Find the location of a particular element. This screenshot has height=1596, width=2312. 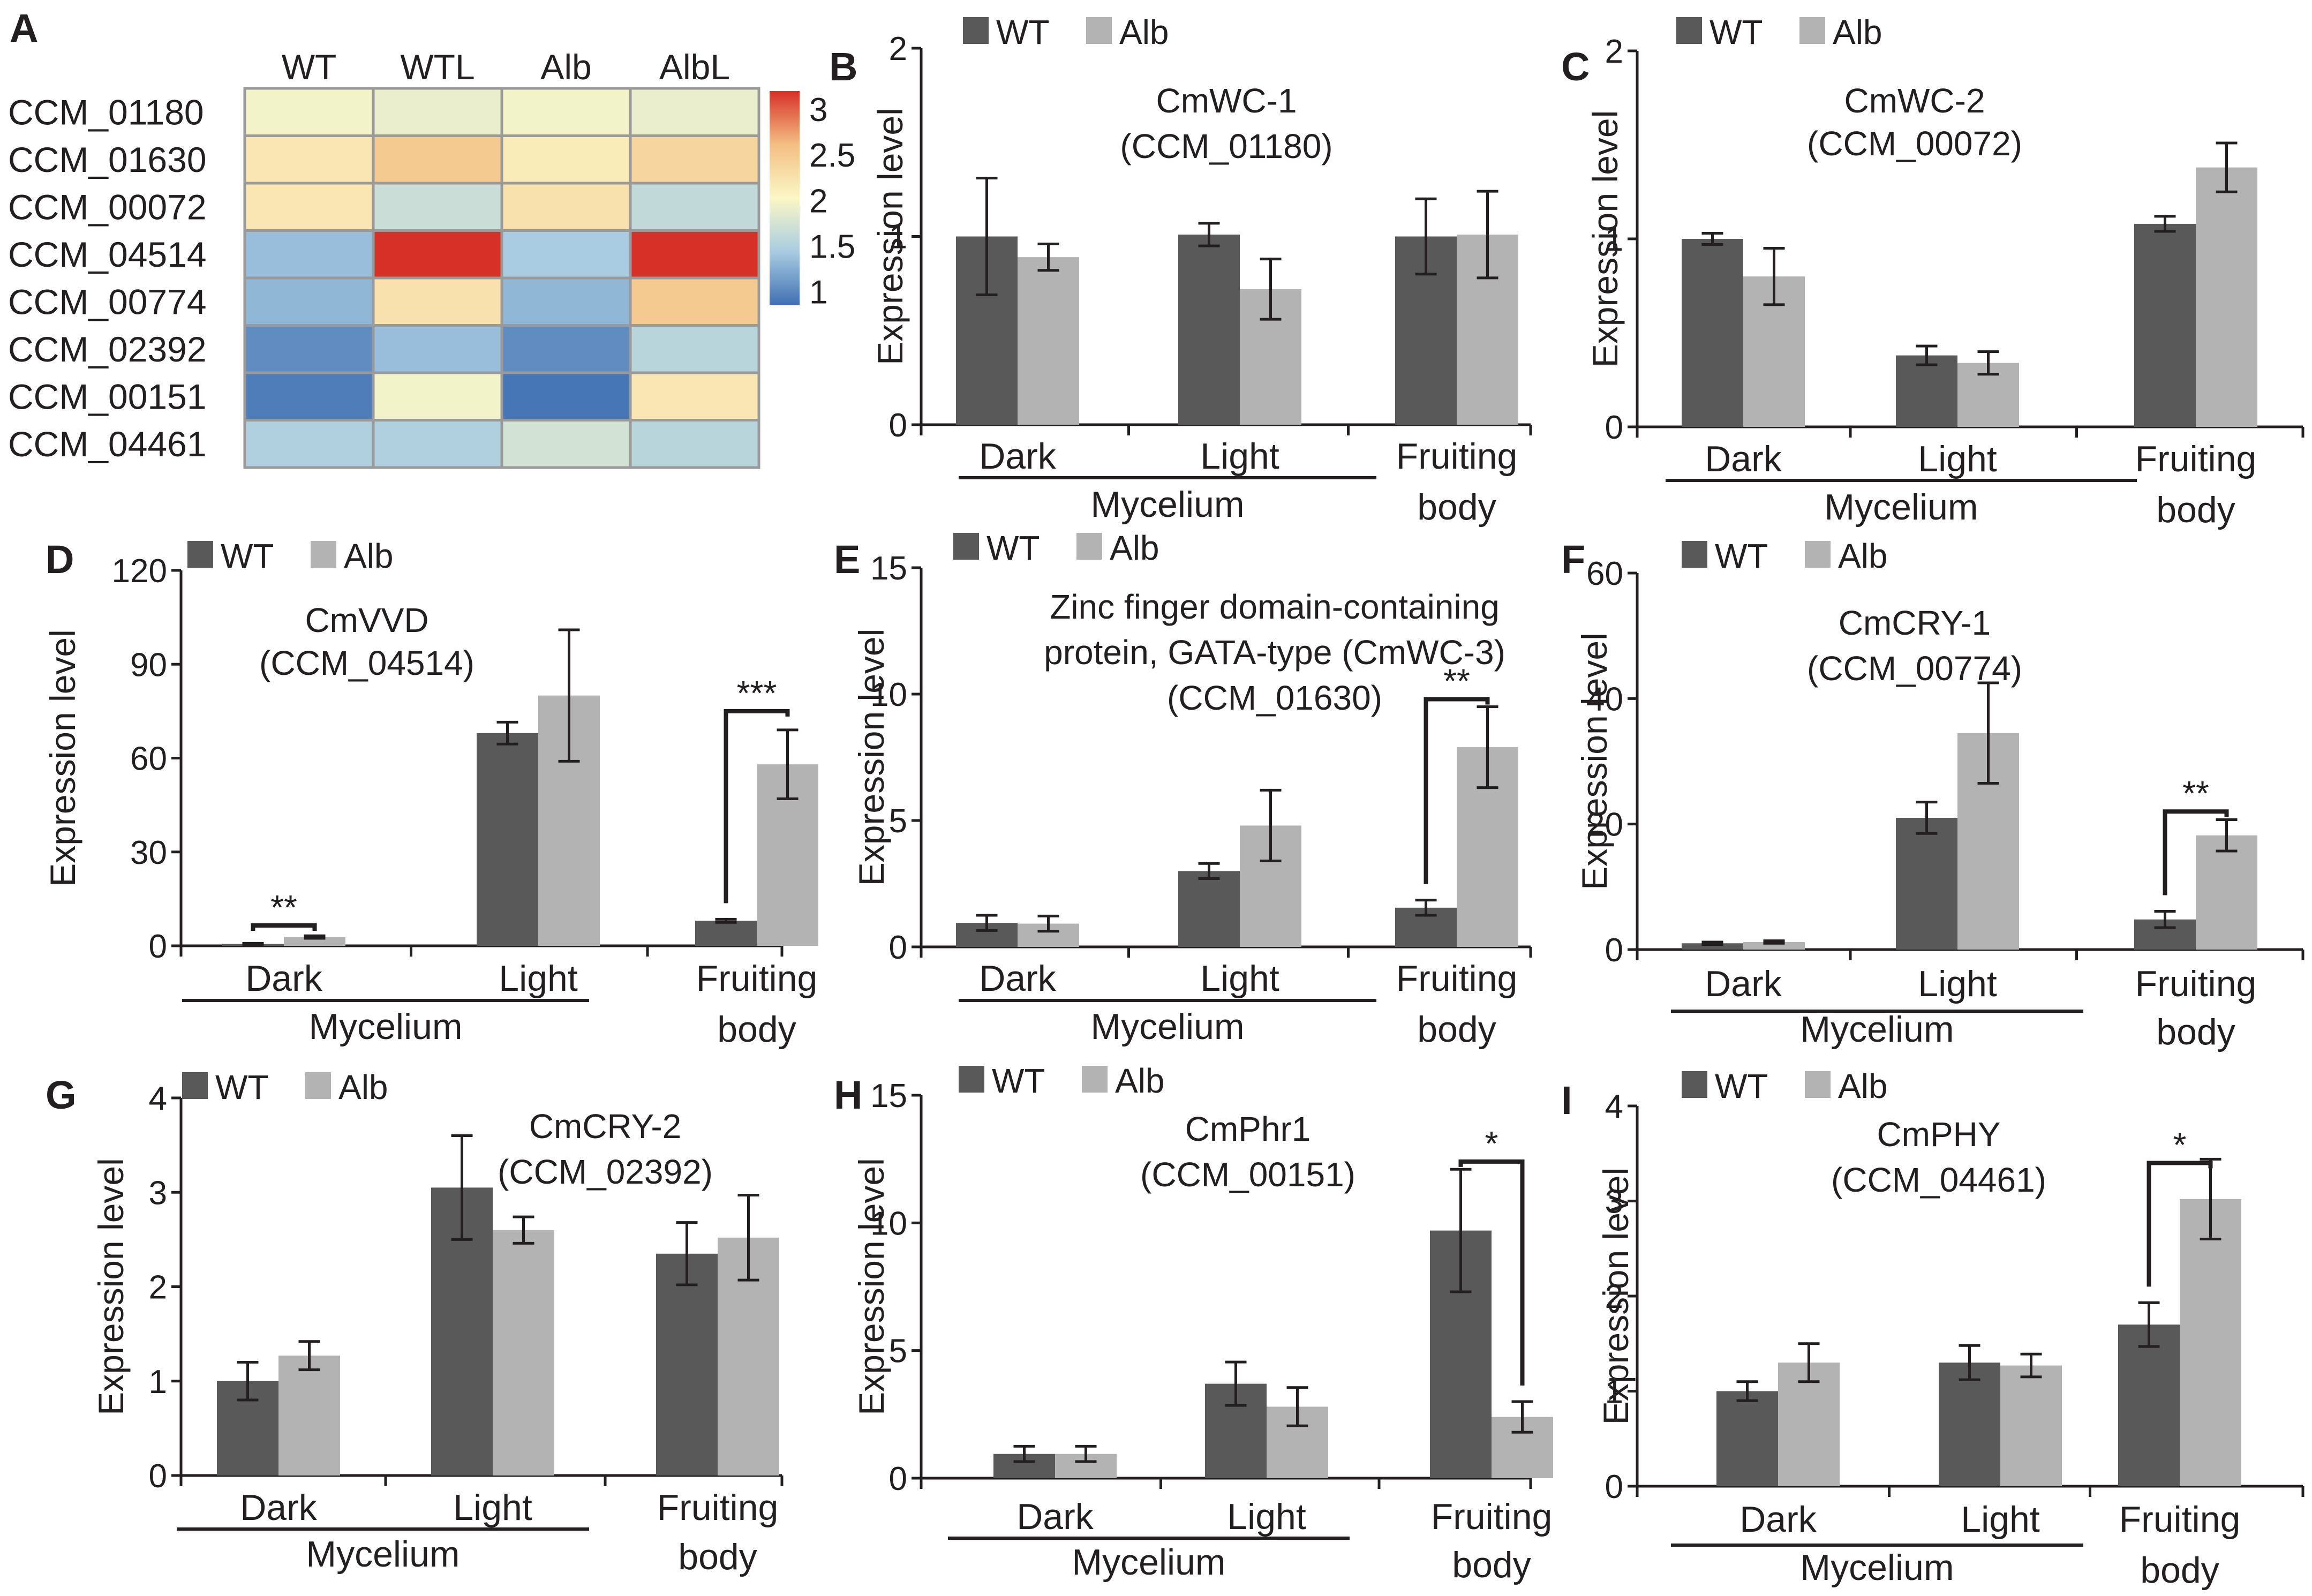

chart-title-line: CmWC-2 is located at coordinates (1914, 100).